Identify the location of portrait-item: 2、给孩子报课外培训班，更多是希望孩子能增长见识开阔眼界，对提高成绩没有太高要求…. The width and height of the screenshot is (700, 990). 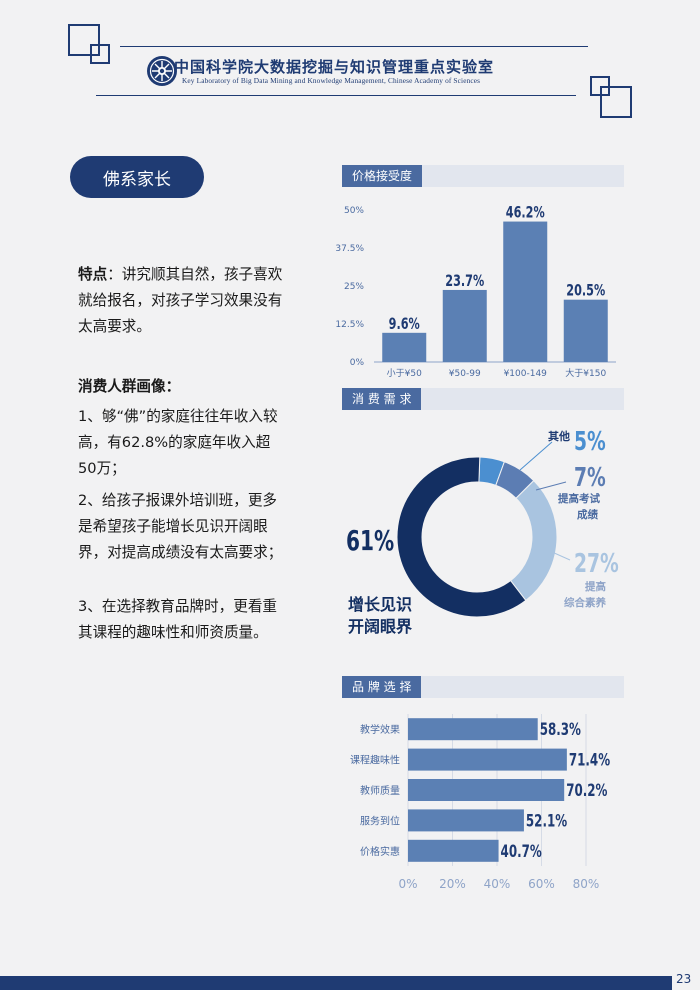
(180, 526).